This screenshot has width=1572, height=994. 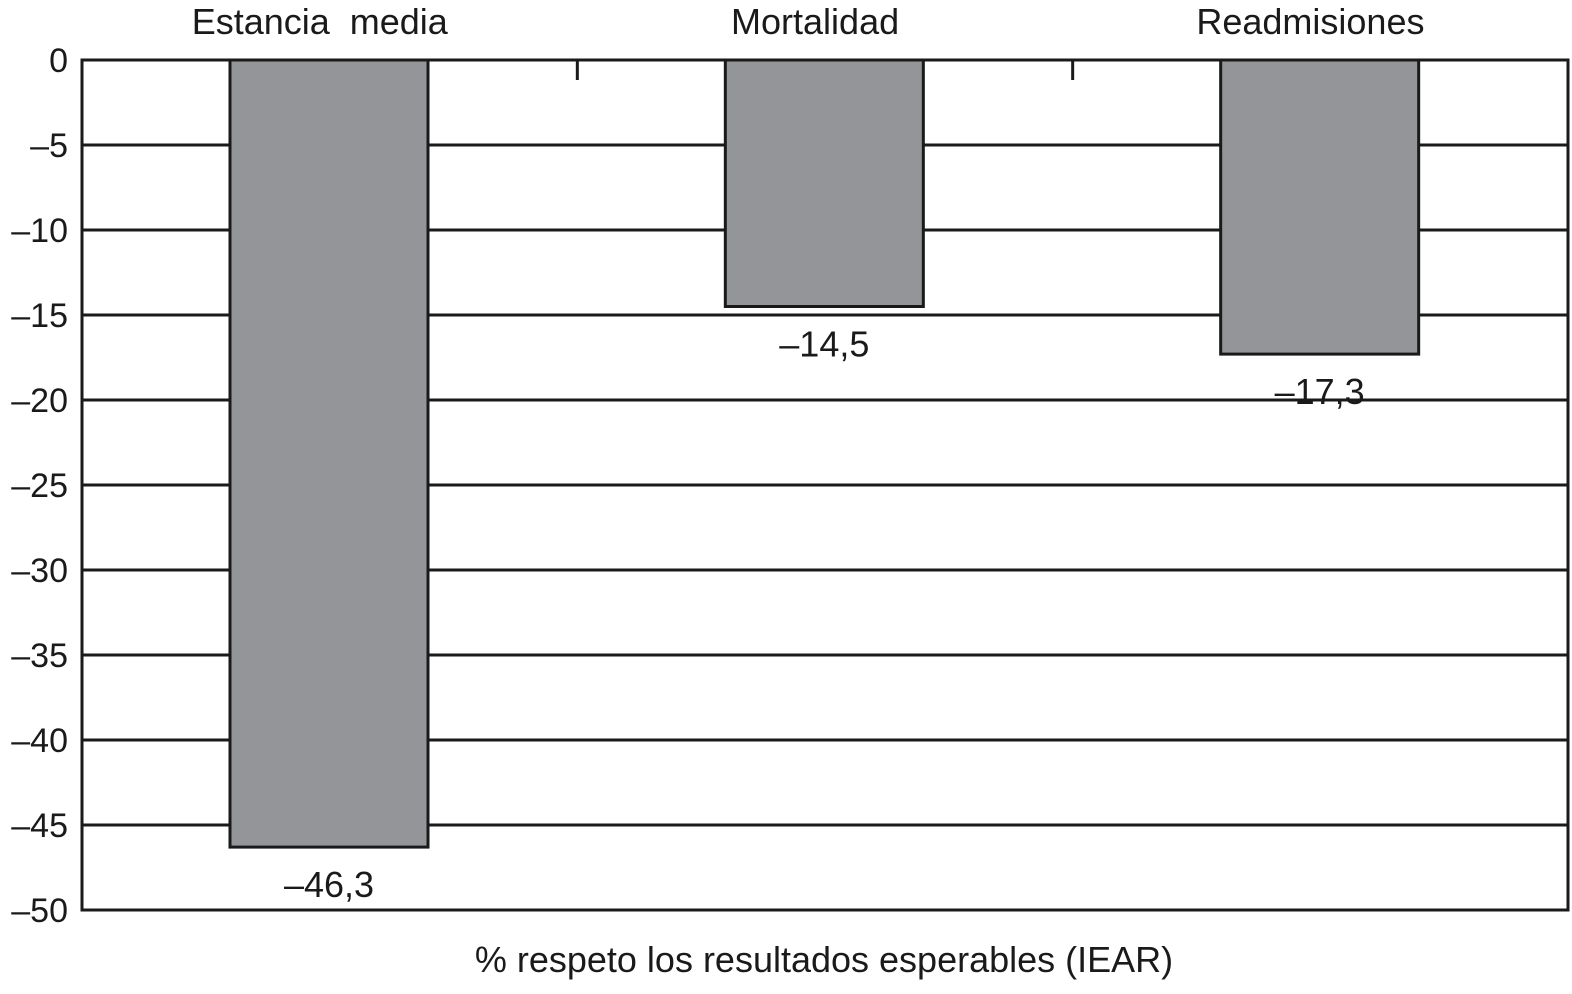 What do you see at coordinates (39, 316) in the screenshot?
I see `y-tick-label: –15` at bounding box center [39, 316].